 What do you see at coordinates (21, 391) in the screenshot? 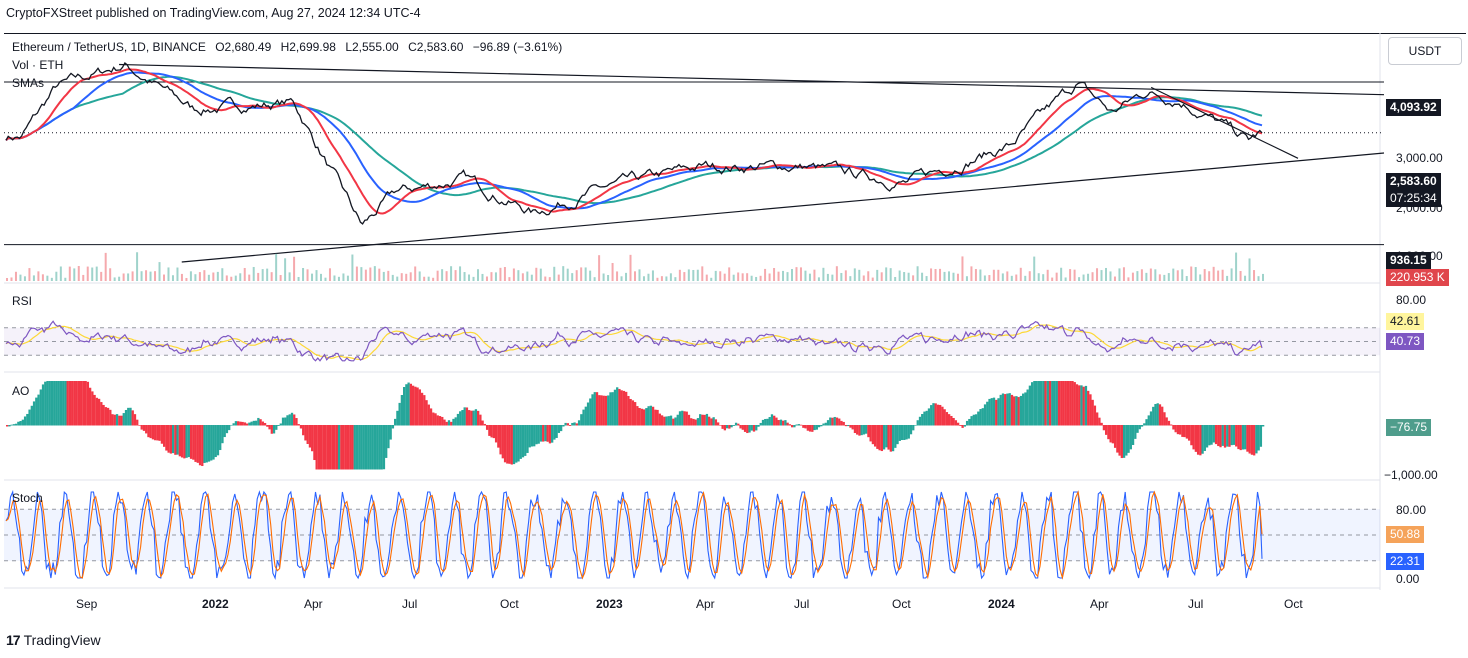
I see `ao-label: AO` at bounding box center [21, 391].